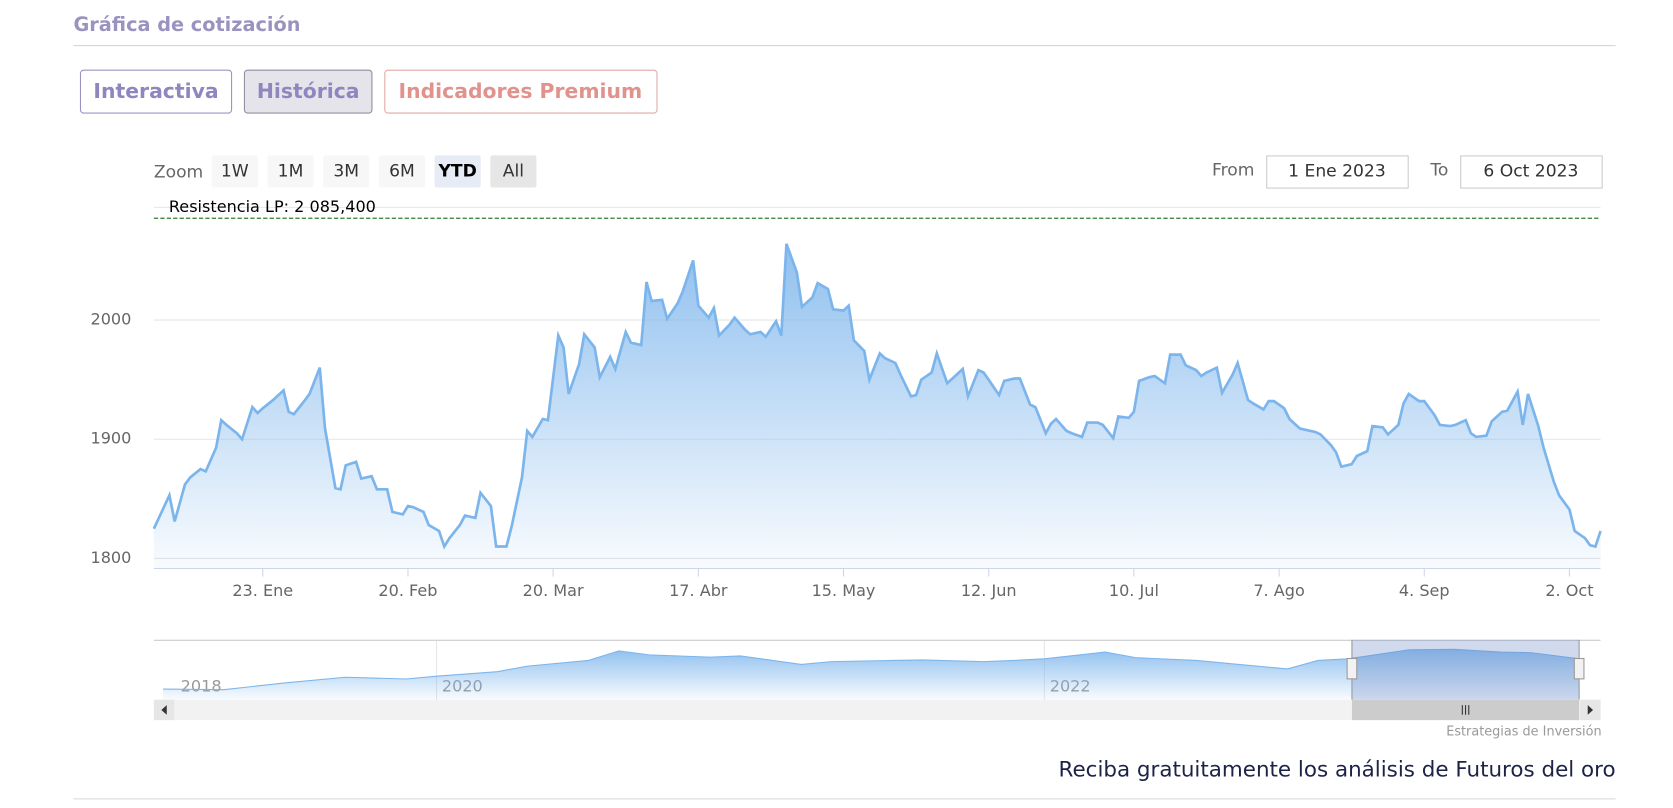 This screenshot has width=1673, height=808. I want to click on area-fill, so click(871, 674).